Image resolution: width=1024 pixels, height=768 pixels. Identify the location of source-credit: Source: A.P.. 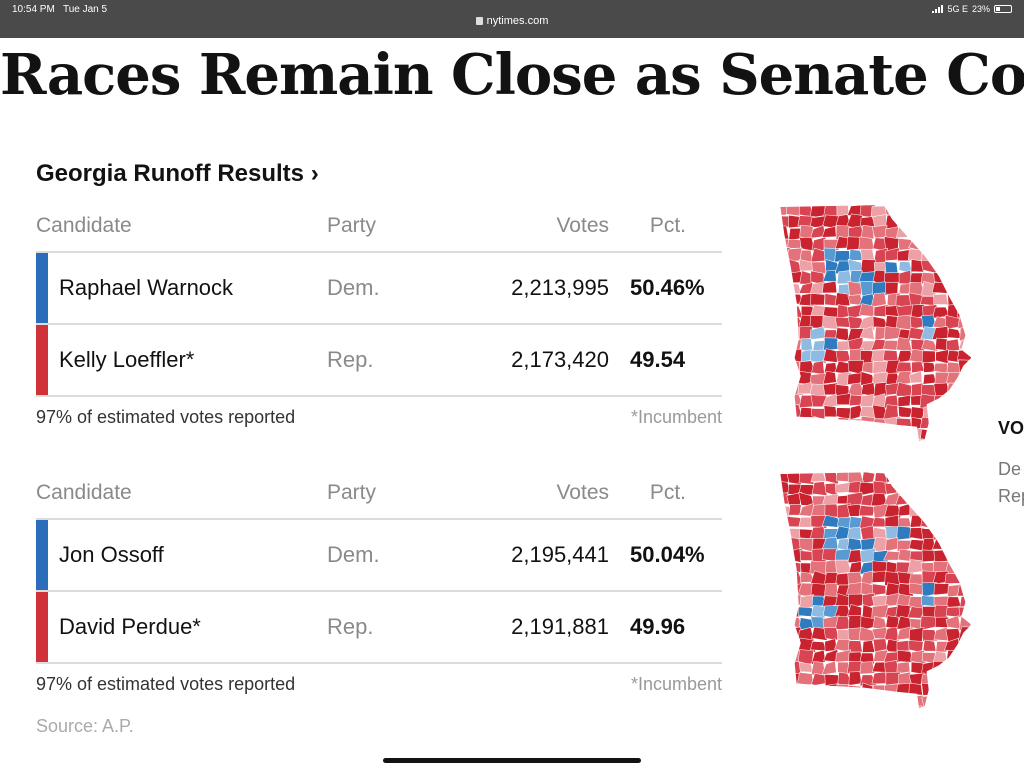
(85, 726).